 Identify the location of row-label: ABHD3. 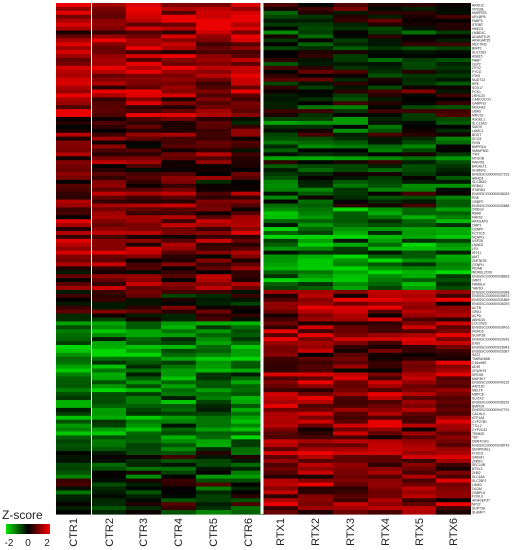
(477, 178).